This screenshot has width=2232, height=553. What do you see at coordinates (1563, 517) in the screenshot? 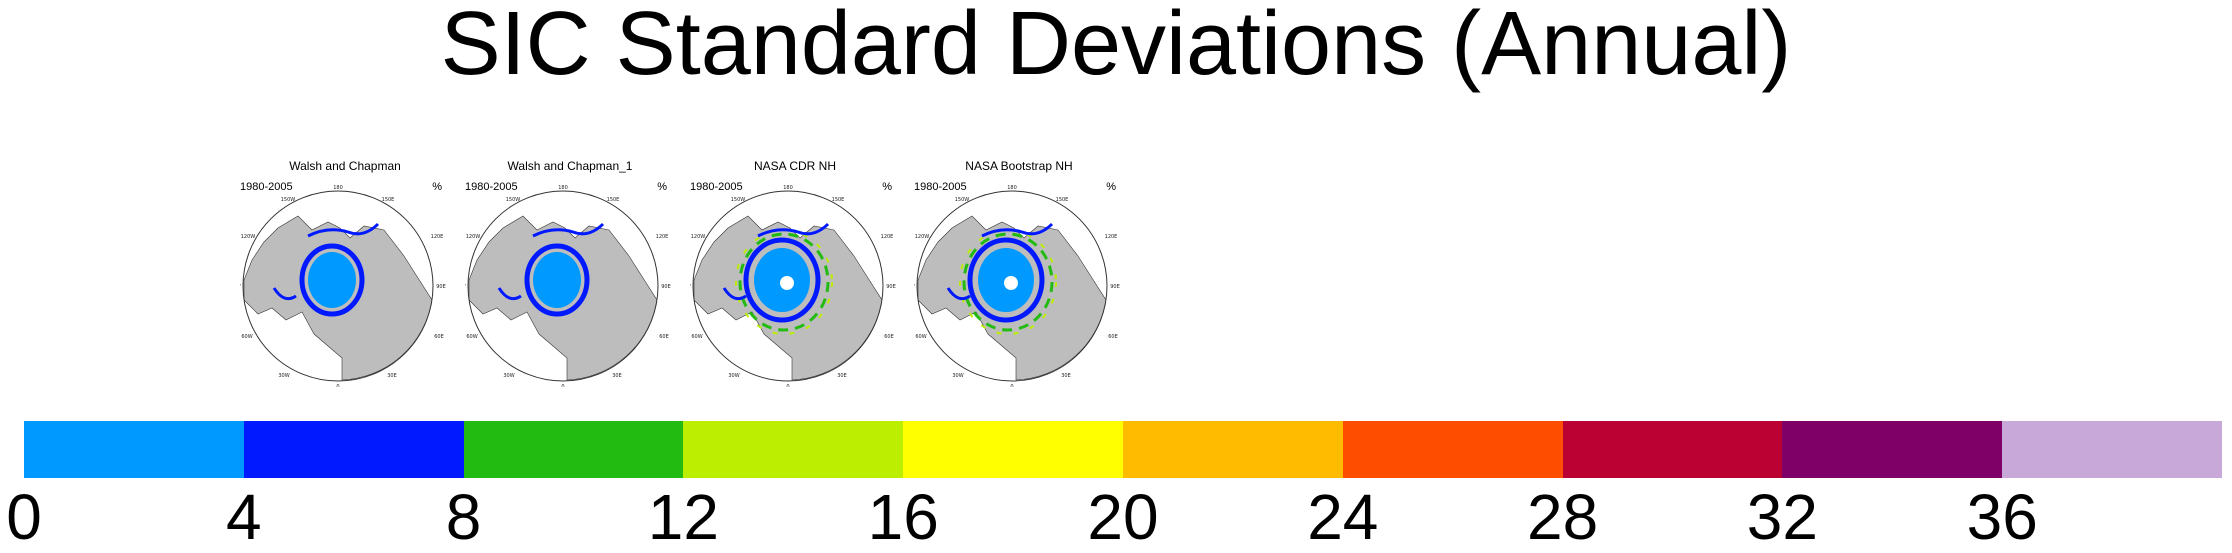
I see `colorbar-tick-label: 28` at bounding box center [1563, 517].